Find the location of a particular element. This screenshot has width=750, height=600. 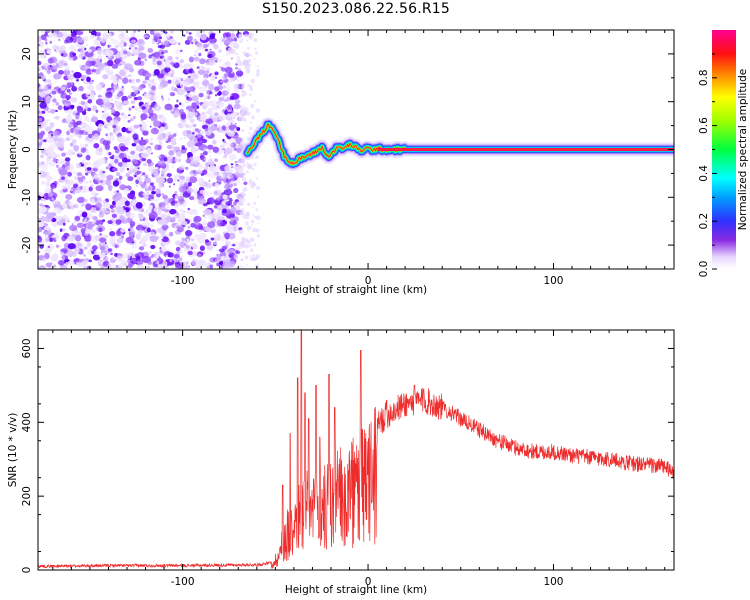

x-tick-label: 0 is located at coordinates (368, 281).